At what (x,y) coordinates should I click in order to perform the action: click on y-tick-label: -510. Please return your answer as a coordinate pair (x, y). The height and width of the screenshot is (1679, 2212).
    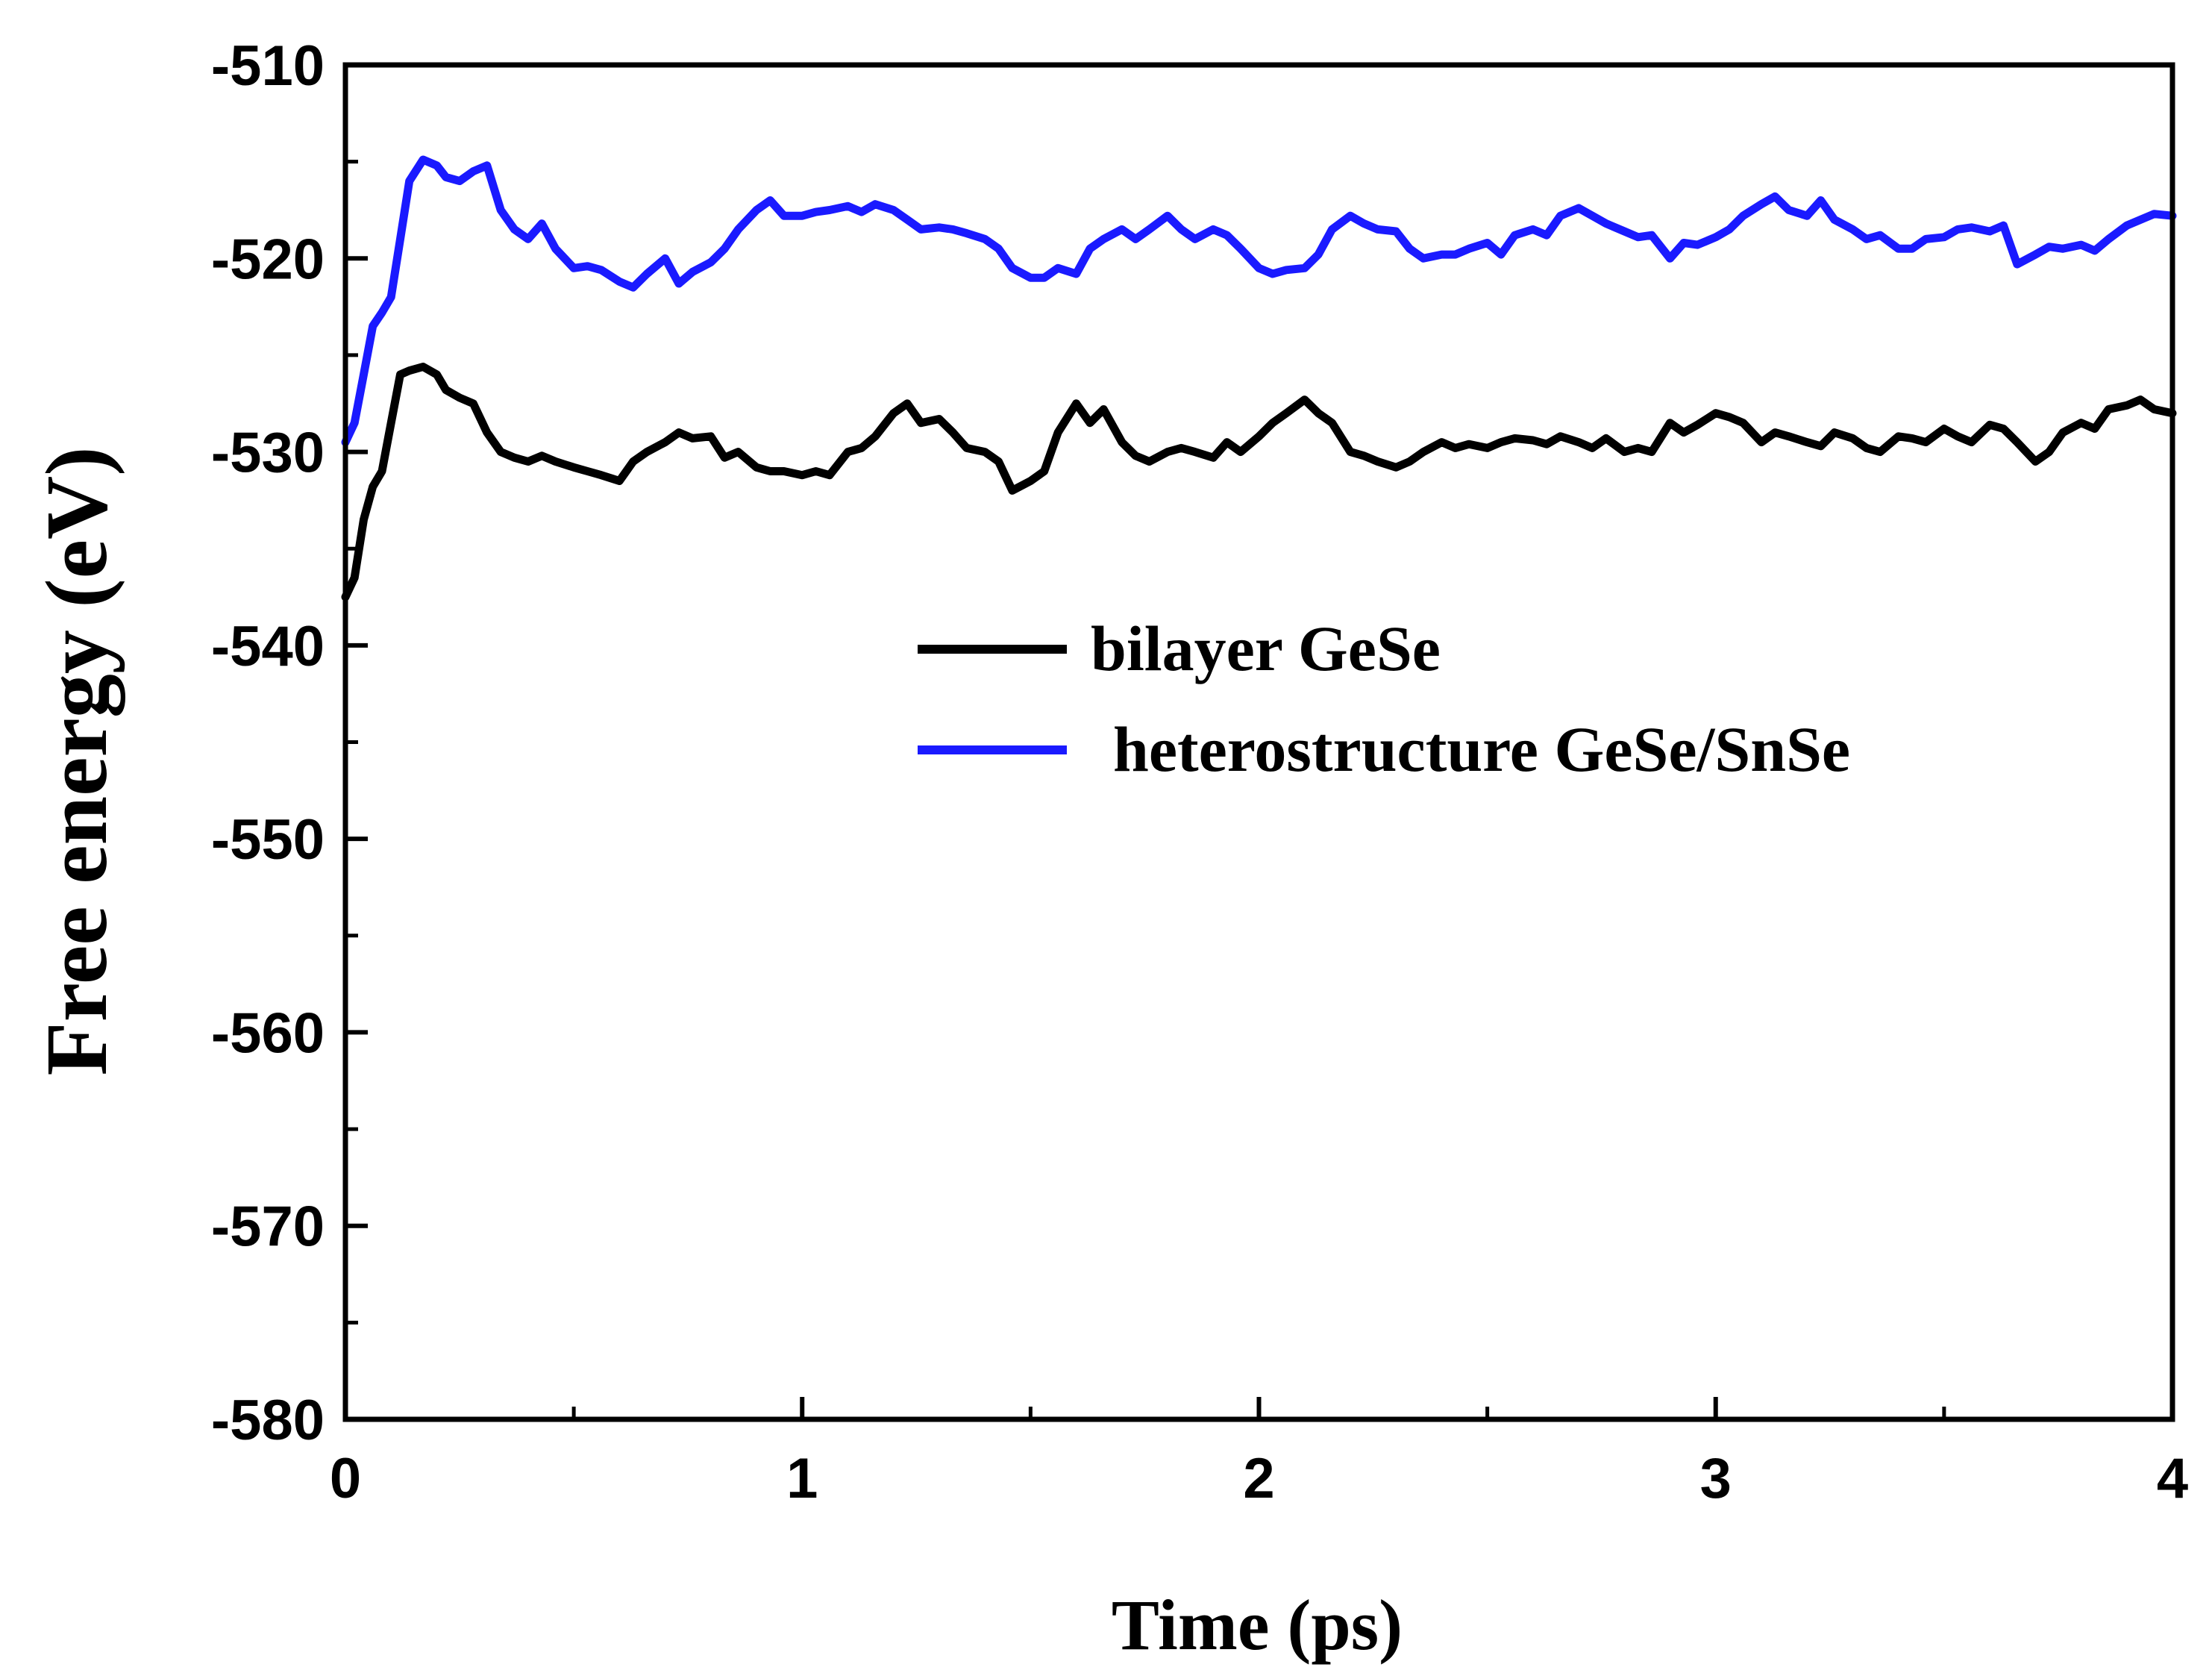
    Looking at the image, I should click on (268, 66).